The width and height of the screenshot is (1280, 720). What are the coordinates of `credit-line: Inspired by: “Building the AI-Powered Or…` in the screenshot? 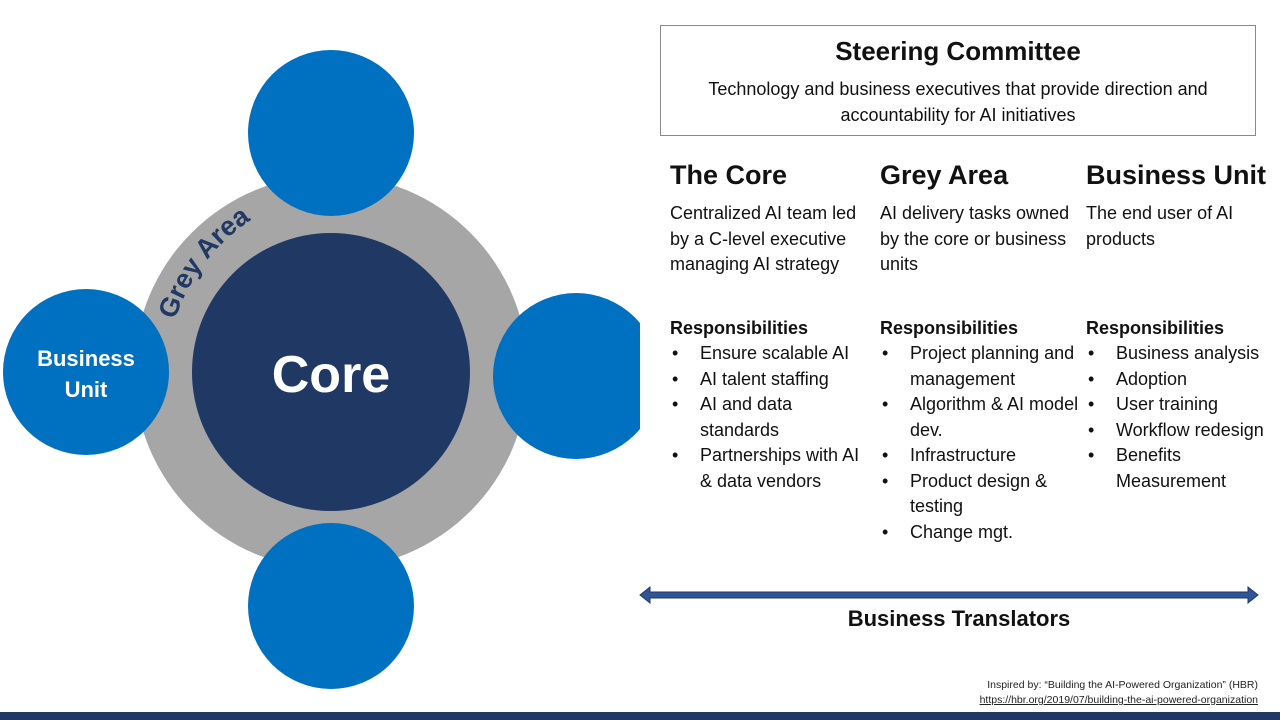 It's located at (1122, 685).